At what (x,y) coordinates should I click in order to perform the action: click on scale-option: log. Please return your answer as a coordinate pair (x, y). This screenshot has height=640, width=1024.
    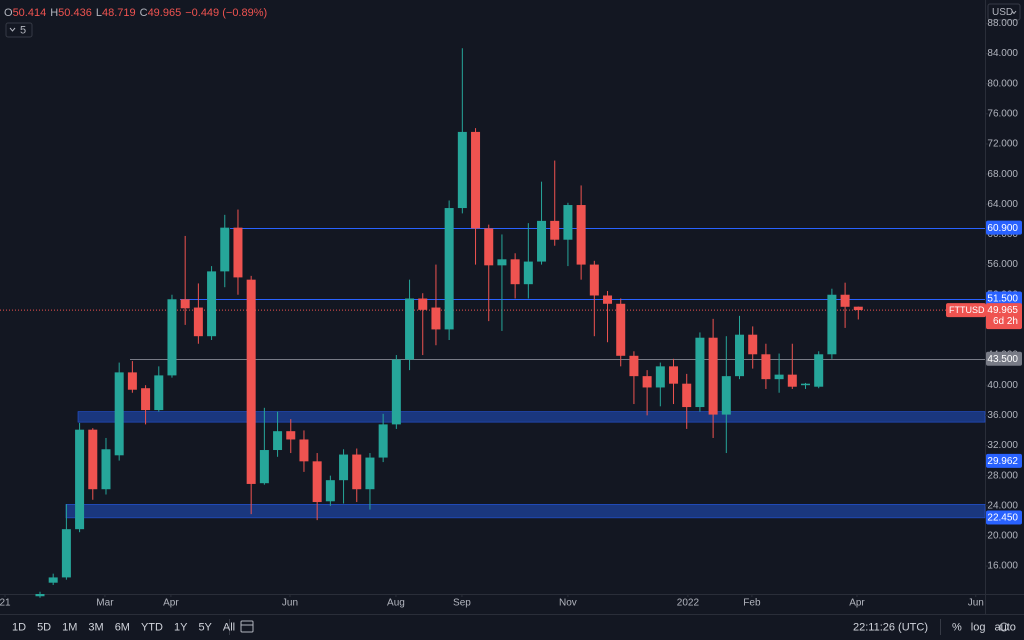
    Looking at the image, I should click on (978, 627).